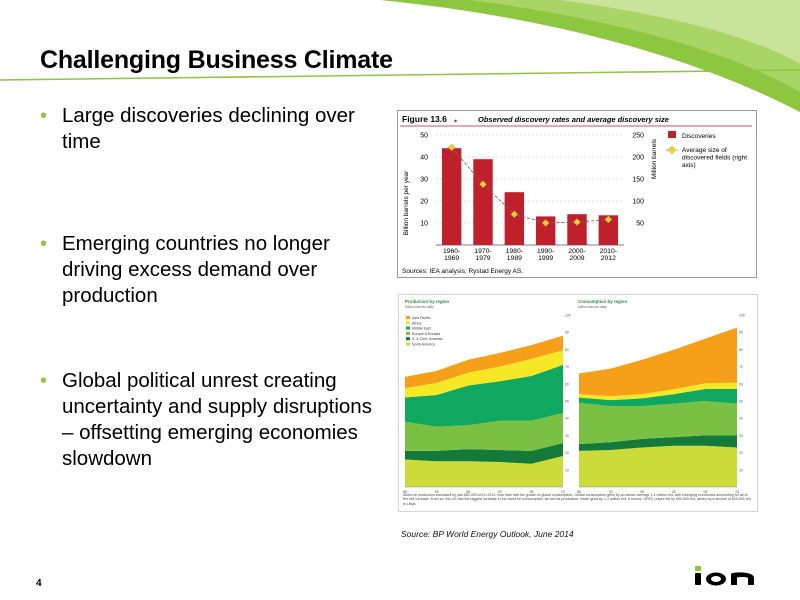  What do you see at coordinates (424, 180) in the screenshot?
I see `left-tick-label: 30` at bounding box center [424, 180].